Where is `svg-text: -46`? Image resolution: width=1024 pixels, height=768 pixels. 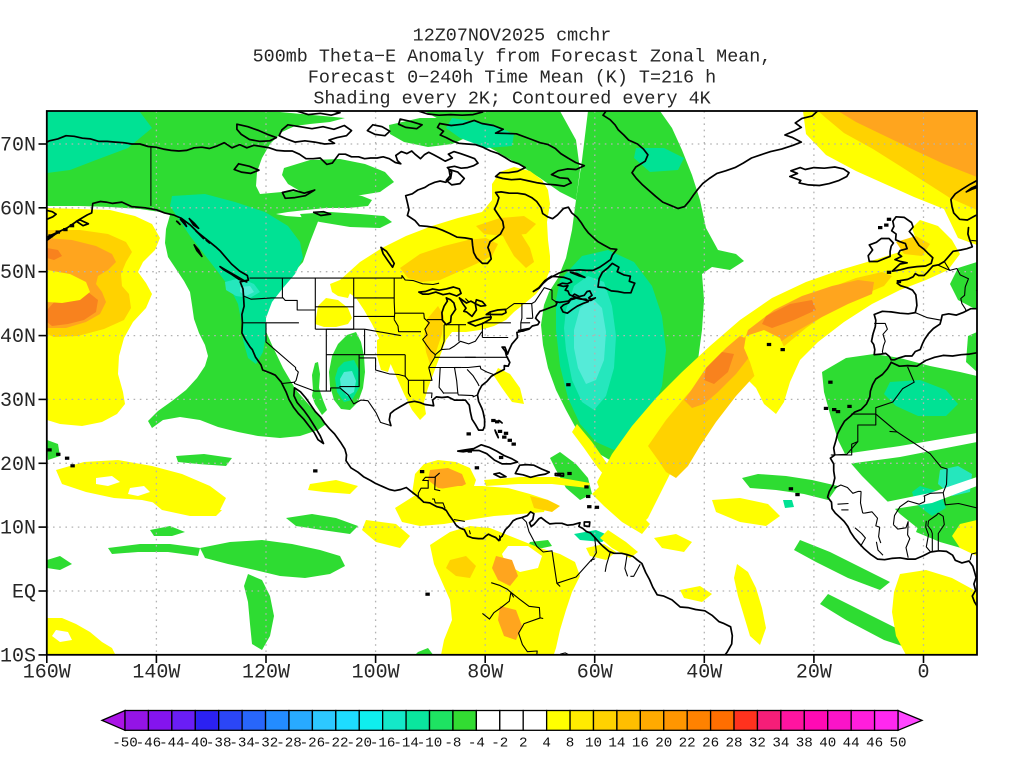 svg-text: -46 is located at coordinates (149, 744).